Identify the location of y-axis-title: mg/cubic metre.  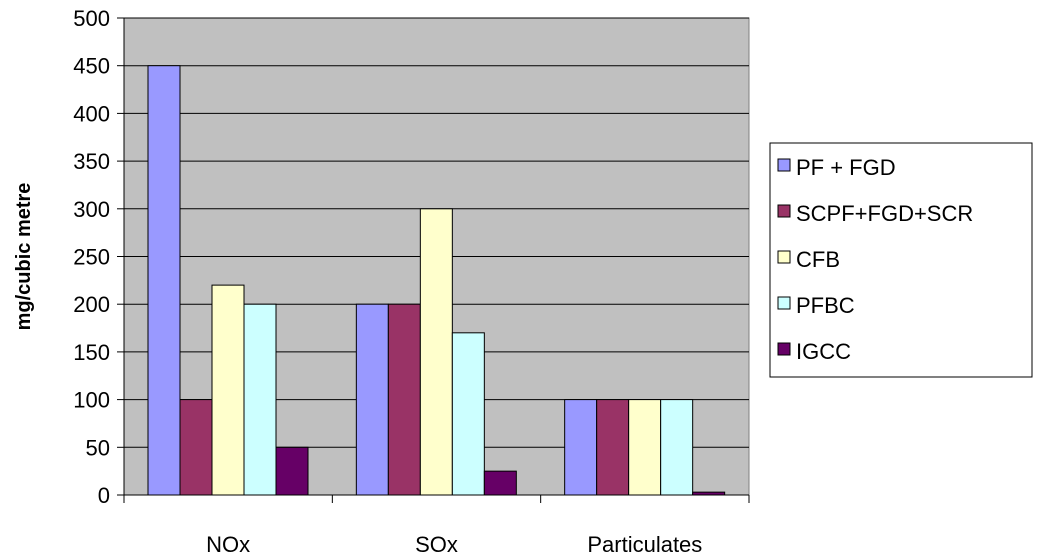
(24, 257).